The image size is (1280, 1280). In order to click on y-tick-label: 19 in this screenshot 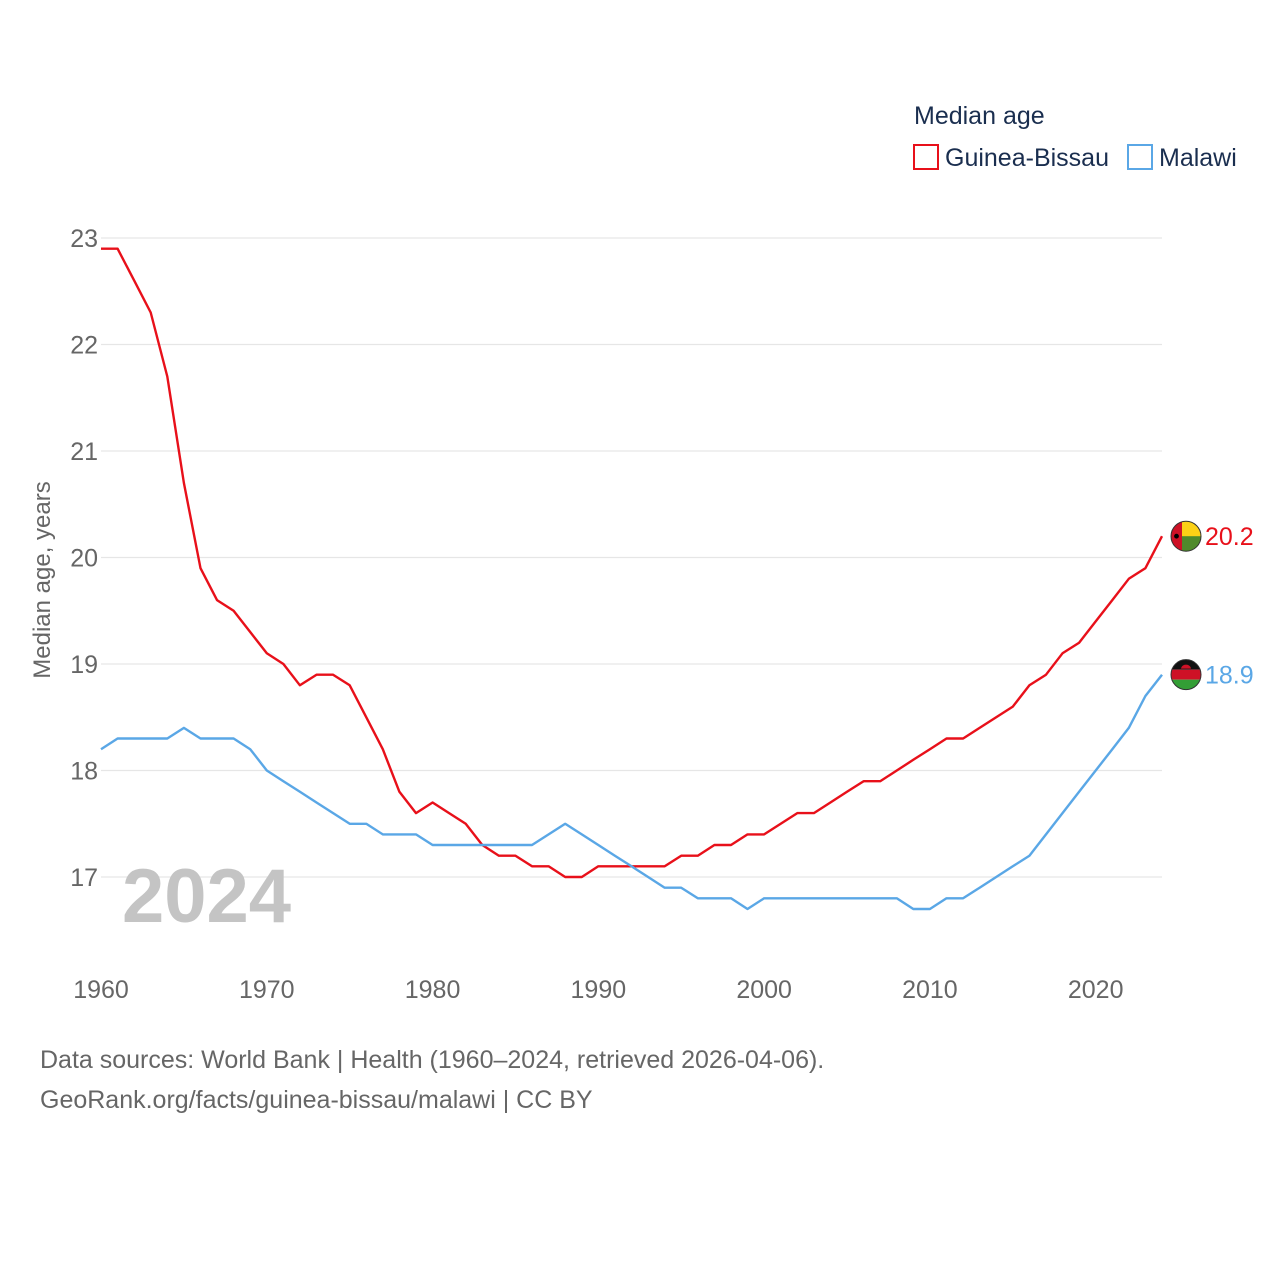, I will do `click(84, 665)`.